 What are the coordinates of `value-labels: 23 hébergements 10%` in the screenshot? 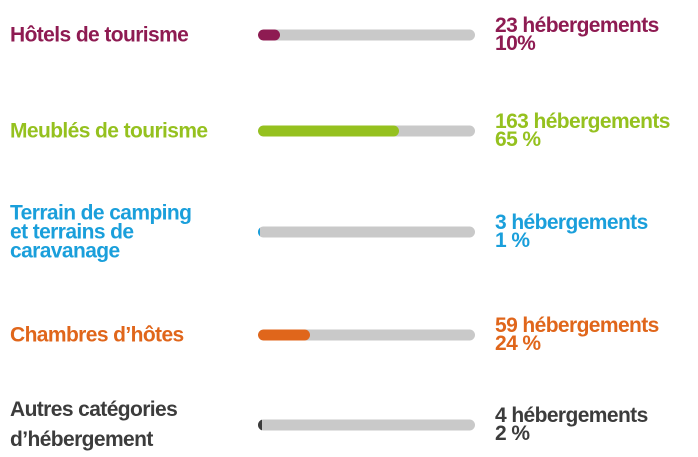 It's located at (577, 34).